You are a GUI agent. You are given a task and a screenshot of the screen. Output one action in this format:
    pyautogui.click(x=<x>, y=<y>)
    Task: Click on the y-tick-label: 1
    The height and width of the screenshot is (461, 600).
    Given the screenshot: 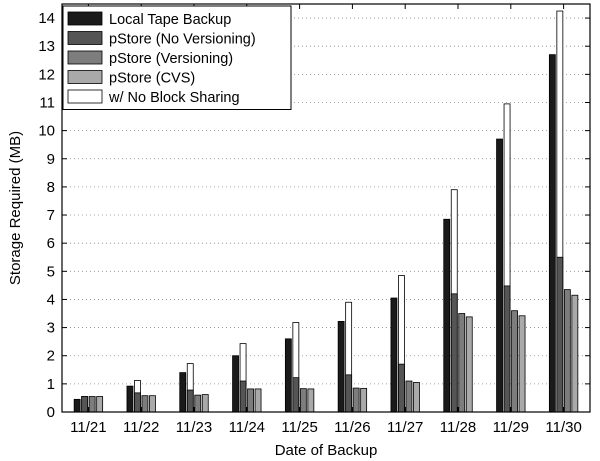 What is the action you would take?
    pyautogui.click(x=51, y=384)
    